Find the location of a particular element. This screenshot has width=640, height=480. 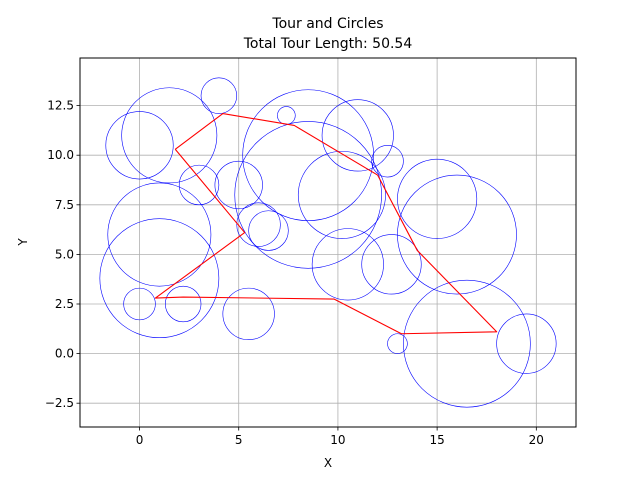

x-tick-label: 15 is located at coordinates (436, 440).